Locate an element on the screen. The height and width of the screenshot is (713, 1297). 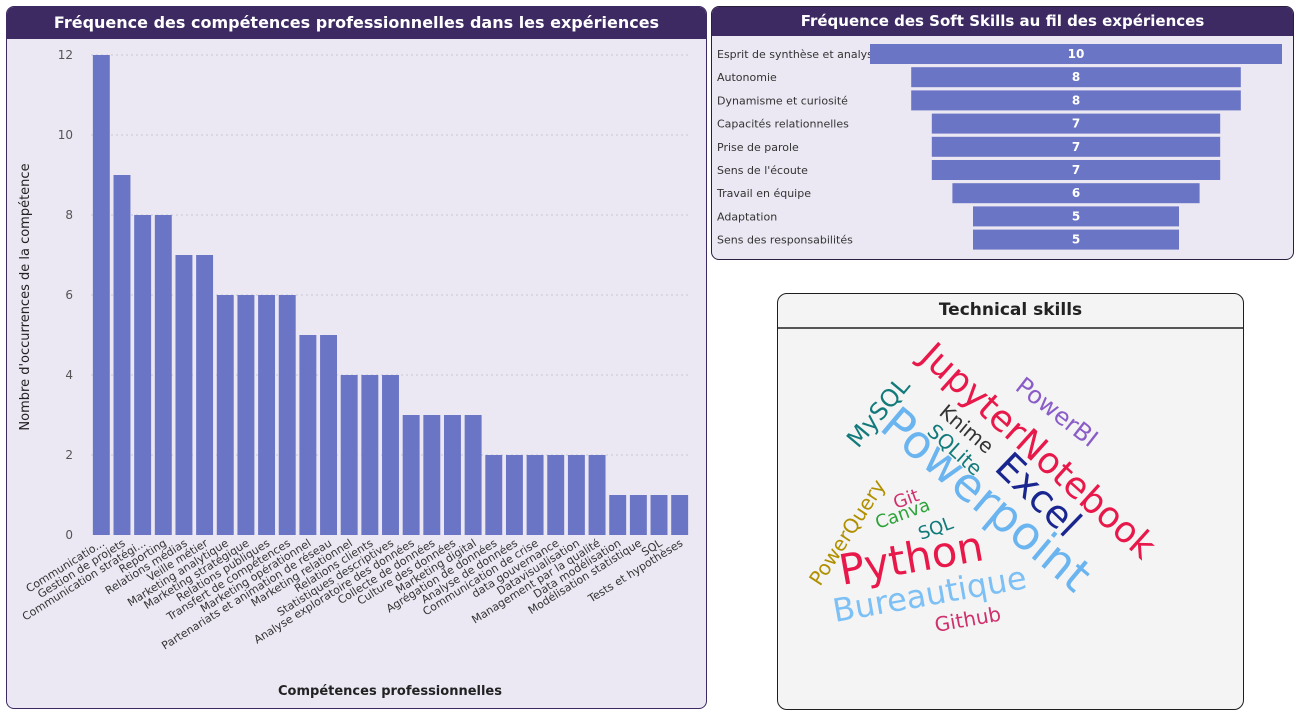
y-tick-label: 10 is located at coordinates (65, 135).